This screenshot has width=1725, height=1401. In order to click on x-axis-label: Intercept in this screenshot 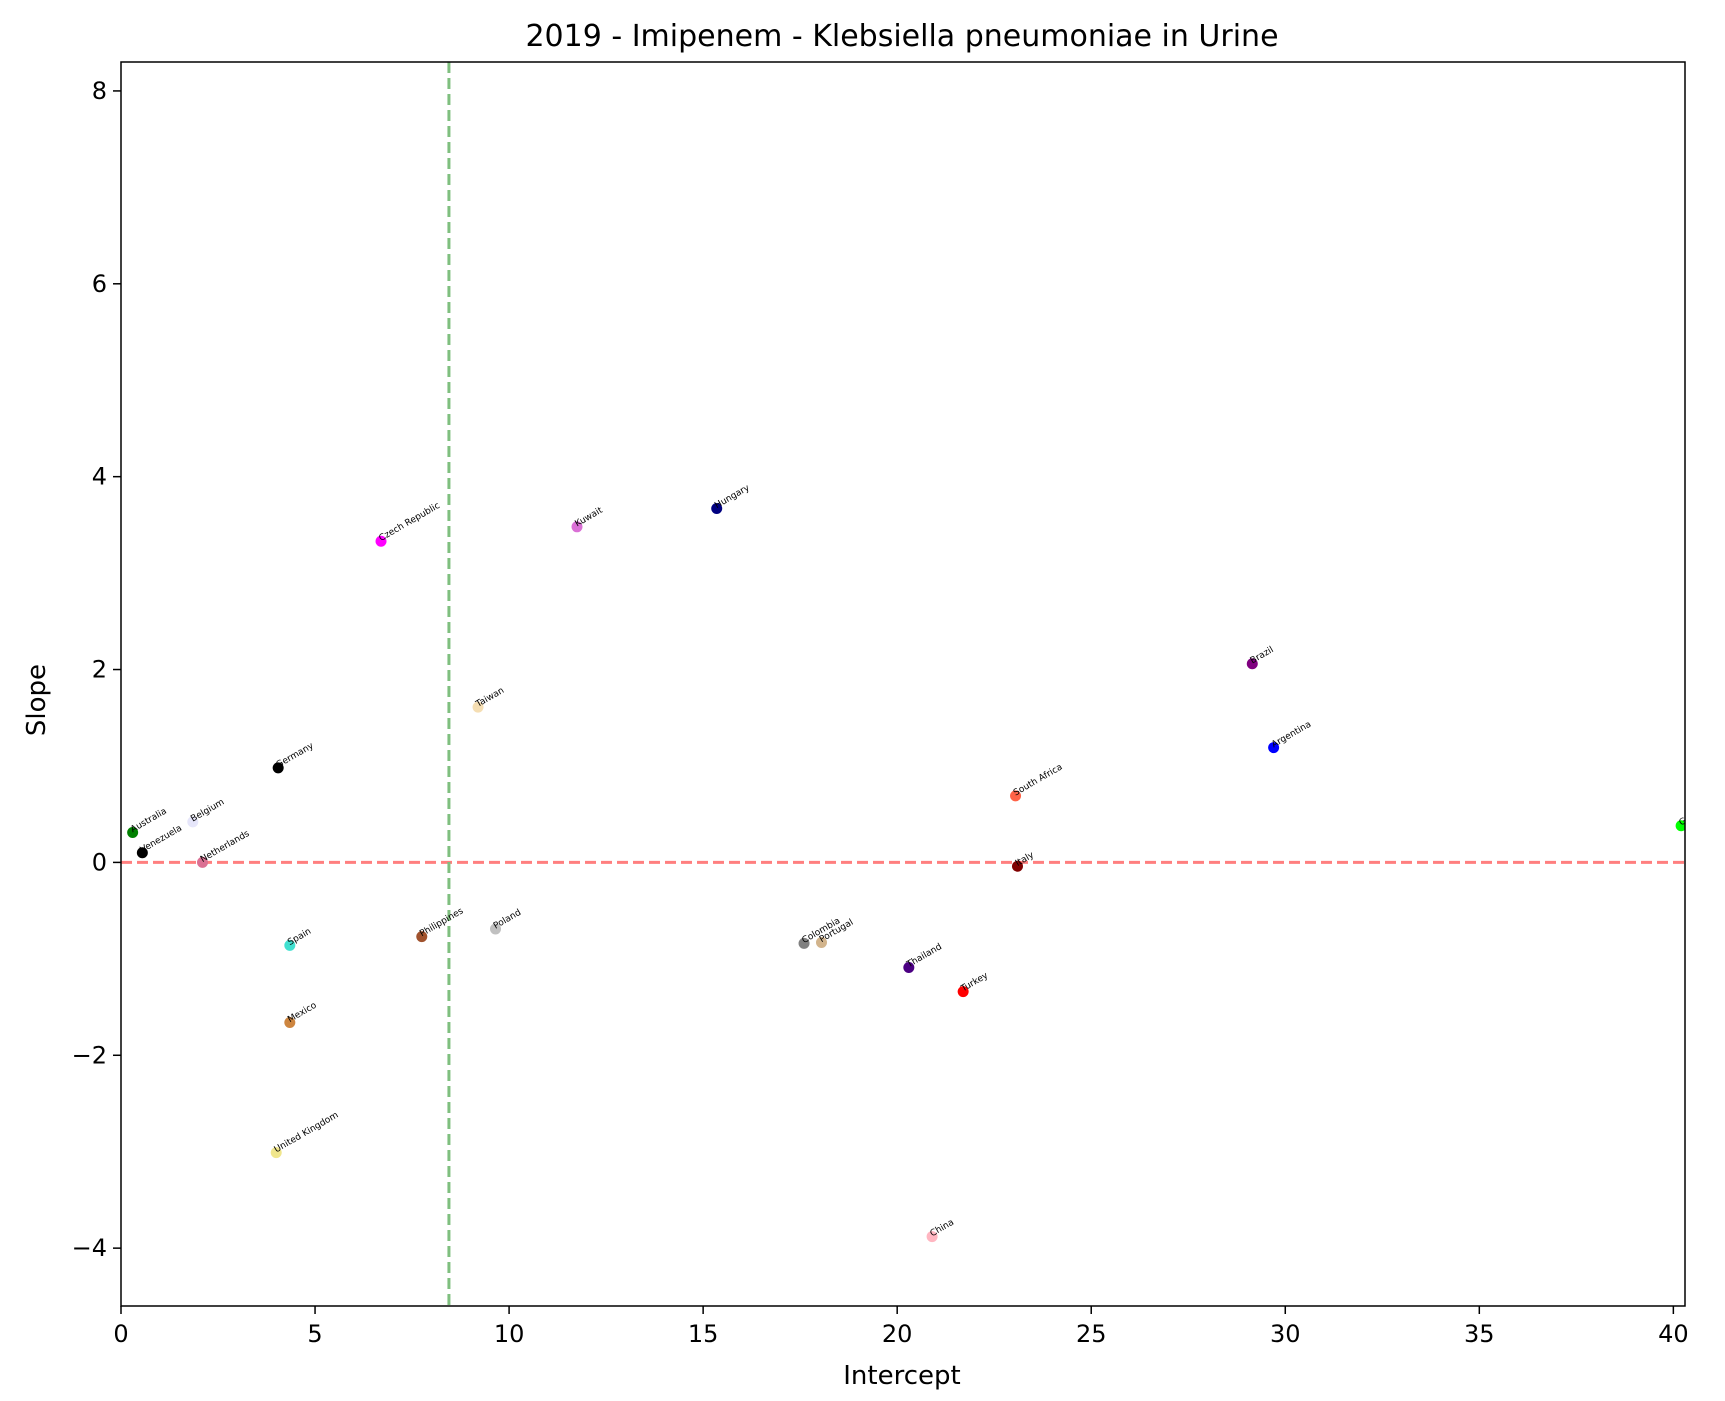, I will do `click(901, 1376)`.